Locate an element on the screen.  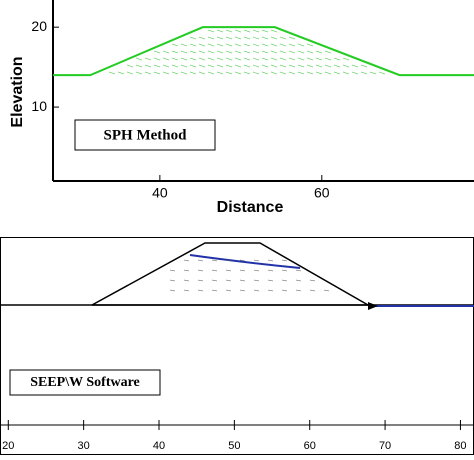
software-box is located at coordinates (85, 382).